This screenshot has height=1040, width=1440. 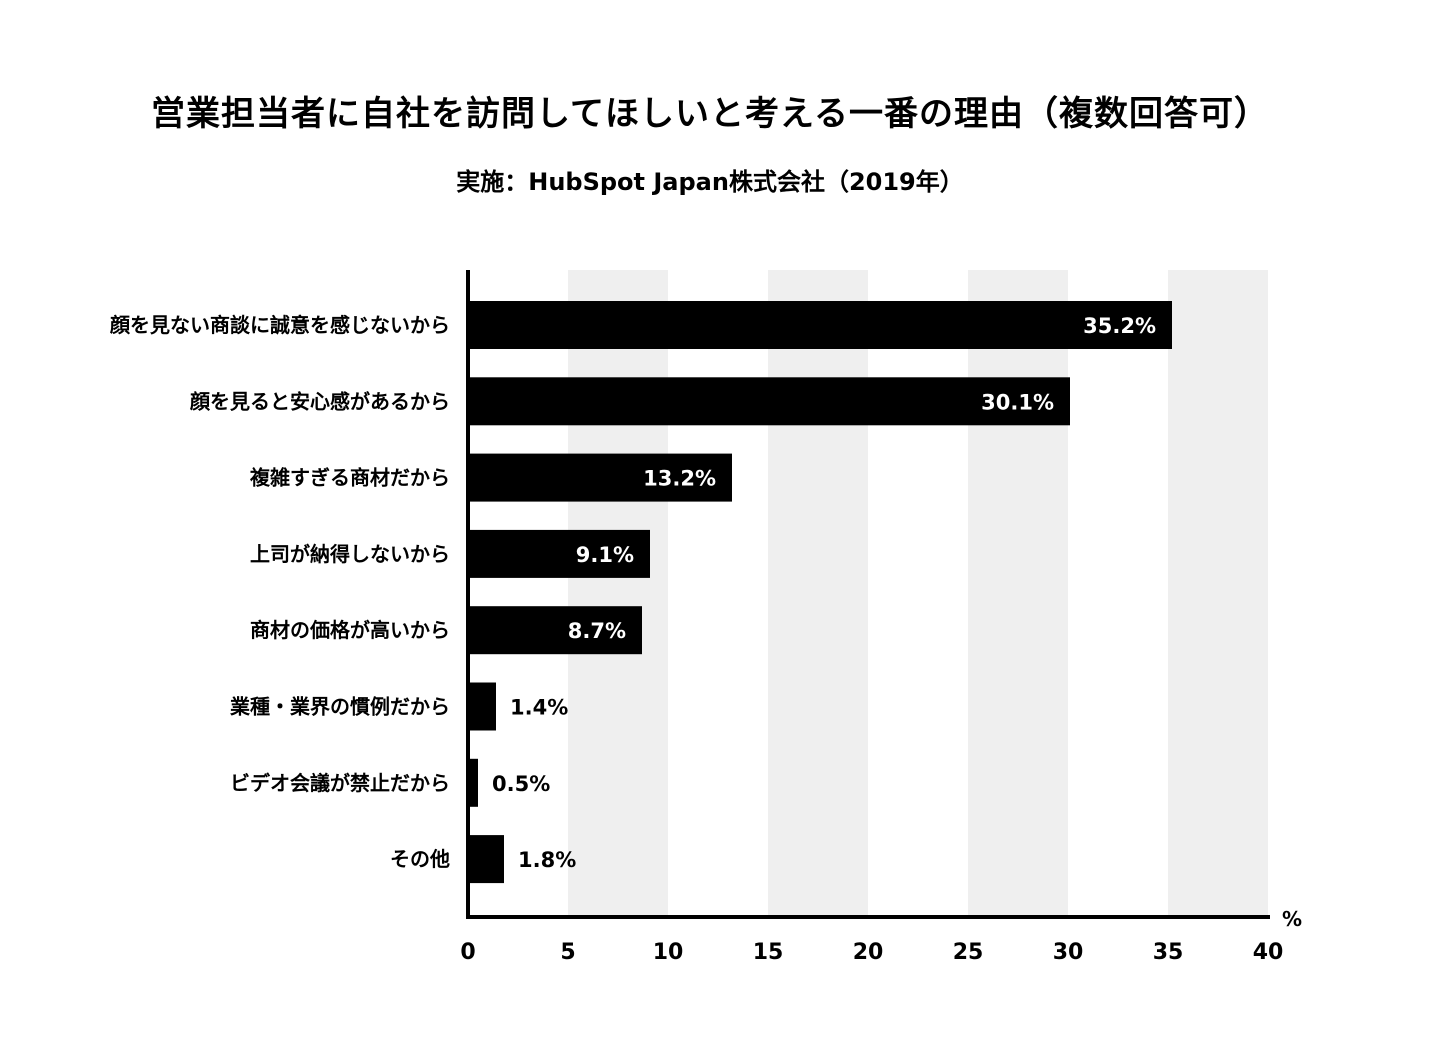 I want to click on x-tick-label: 0, so click(x=467, y=952).